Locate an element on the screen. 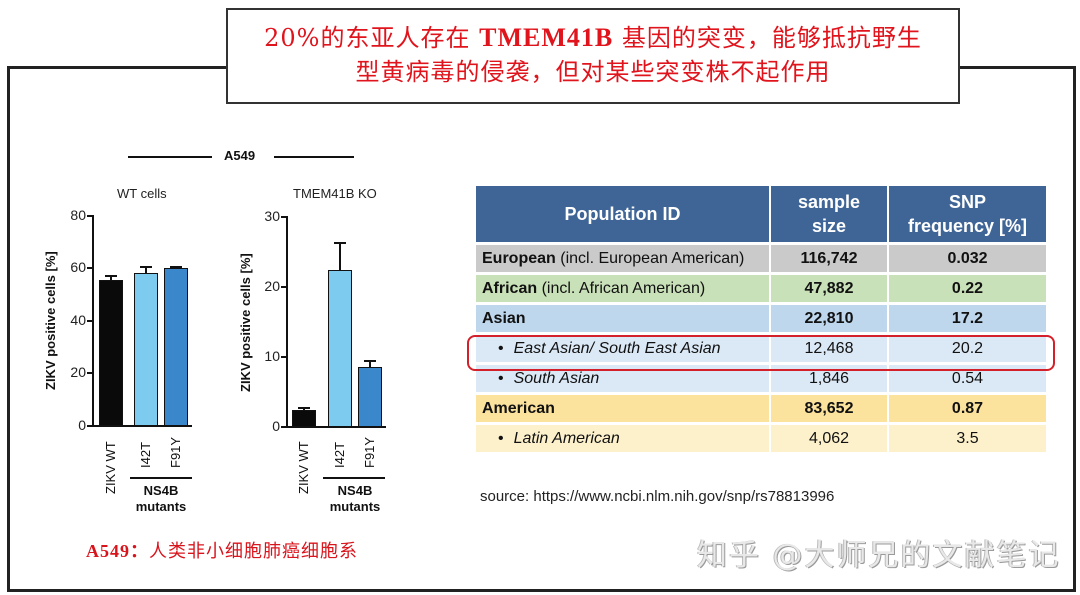 The width and height of the screenshot is (1080, 595). east-asian-highlight-box is located at coordinates (761, 353).